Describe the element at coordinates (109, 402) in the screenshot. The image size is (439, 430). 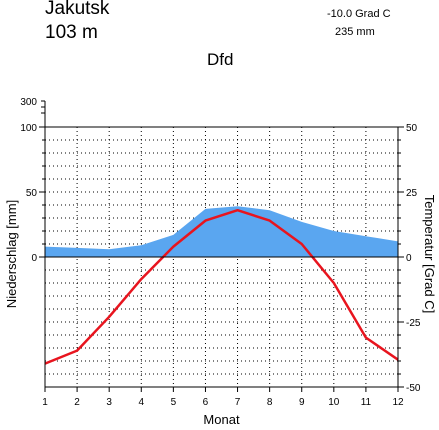
I see `x-tick-label: 3` at that location.